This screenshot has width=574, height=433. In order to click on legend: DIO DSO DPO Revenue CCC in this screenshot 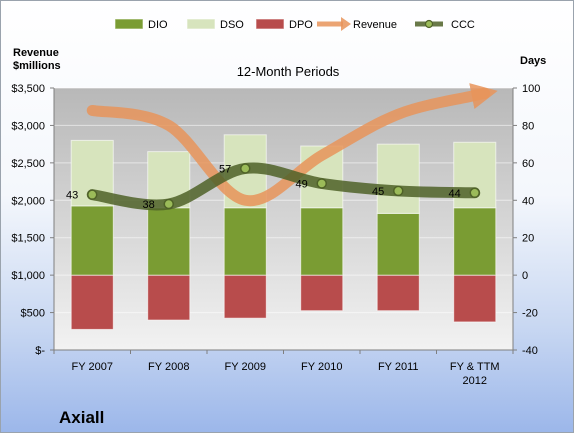, I will do `click(294, 24)`.